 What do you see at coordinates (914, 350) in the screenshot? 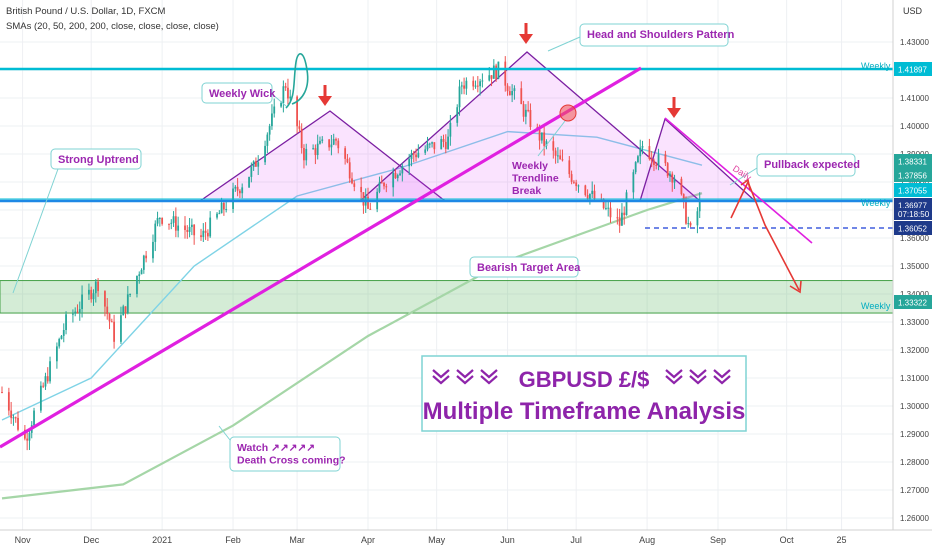
I see `y-tick-label: 1.32000` at bounding box center [914, 350].